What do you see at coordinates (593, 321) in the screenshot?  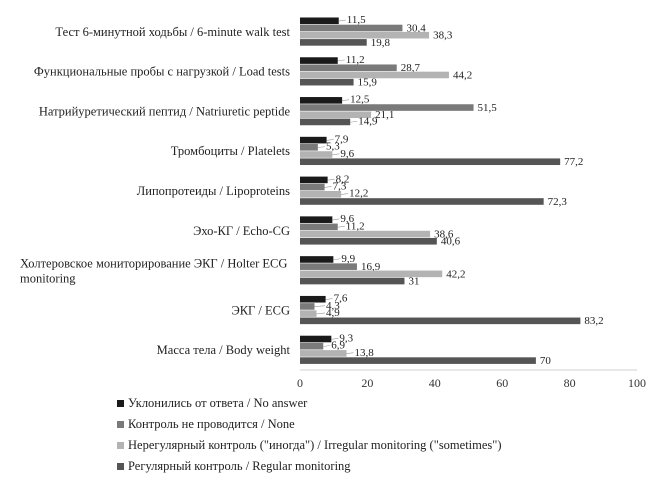 I see `data-label: 83,2` at bounding box center [593, 321].